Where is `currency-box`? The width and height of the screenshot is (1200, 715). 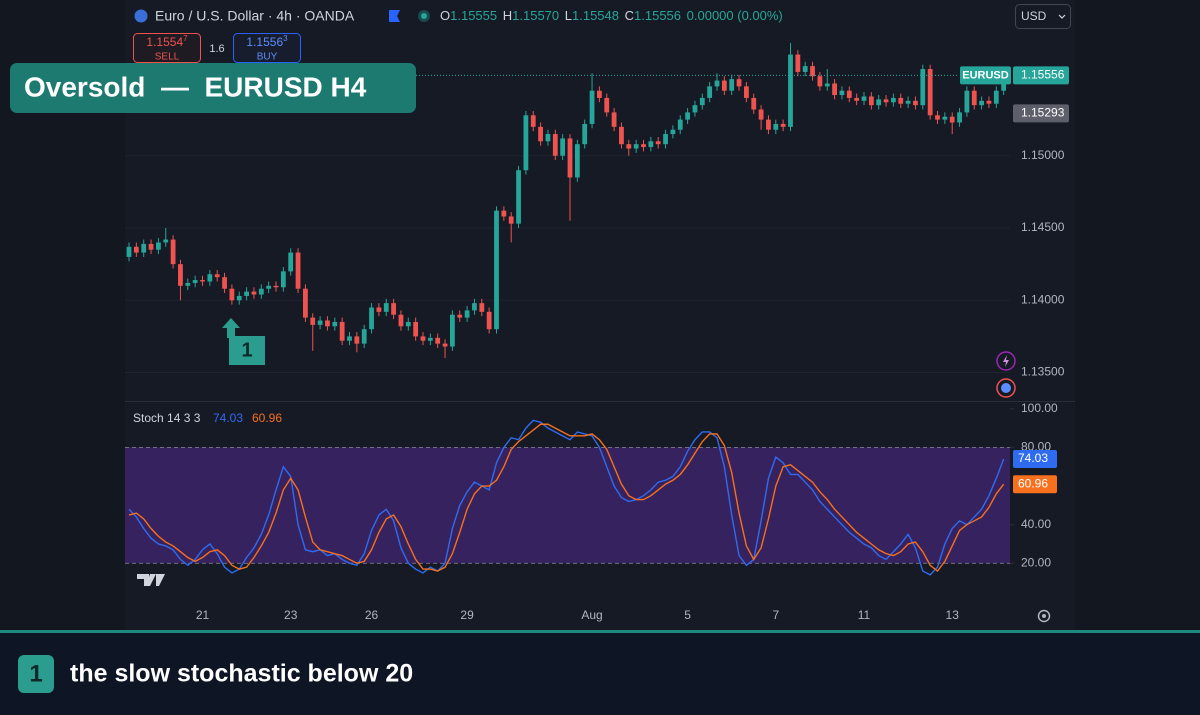
currency-box is located at coordinates (1043, 16).